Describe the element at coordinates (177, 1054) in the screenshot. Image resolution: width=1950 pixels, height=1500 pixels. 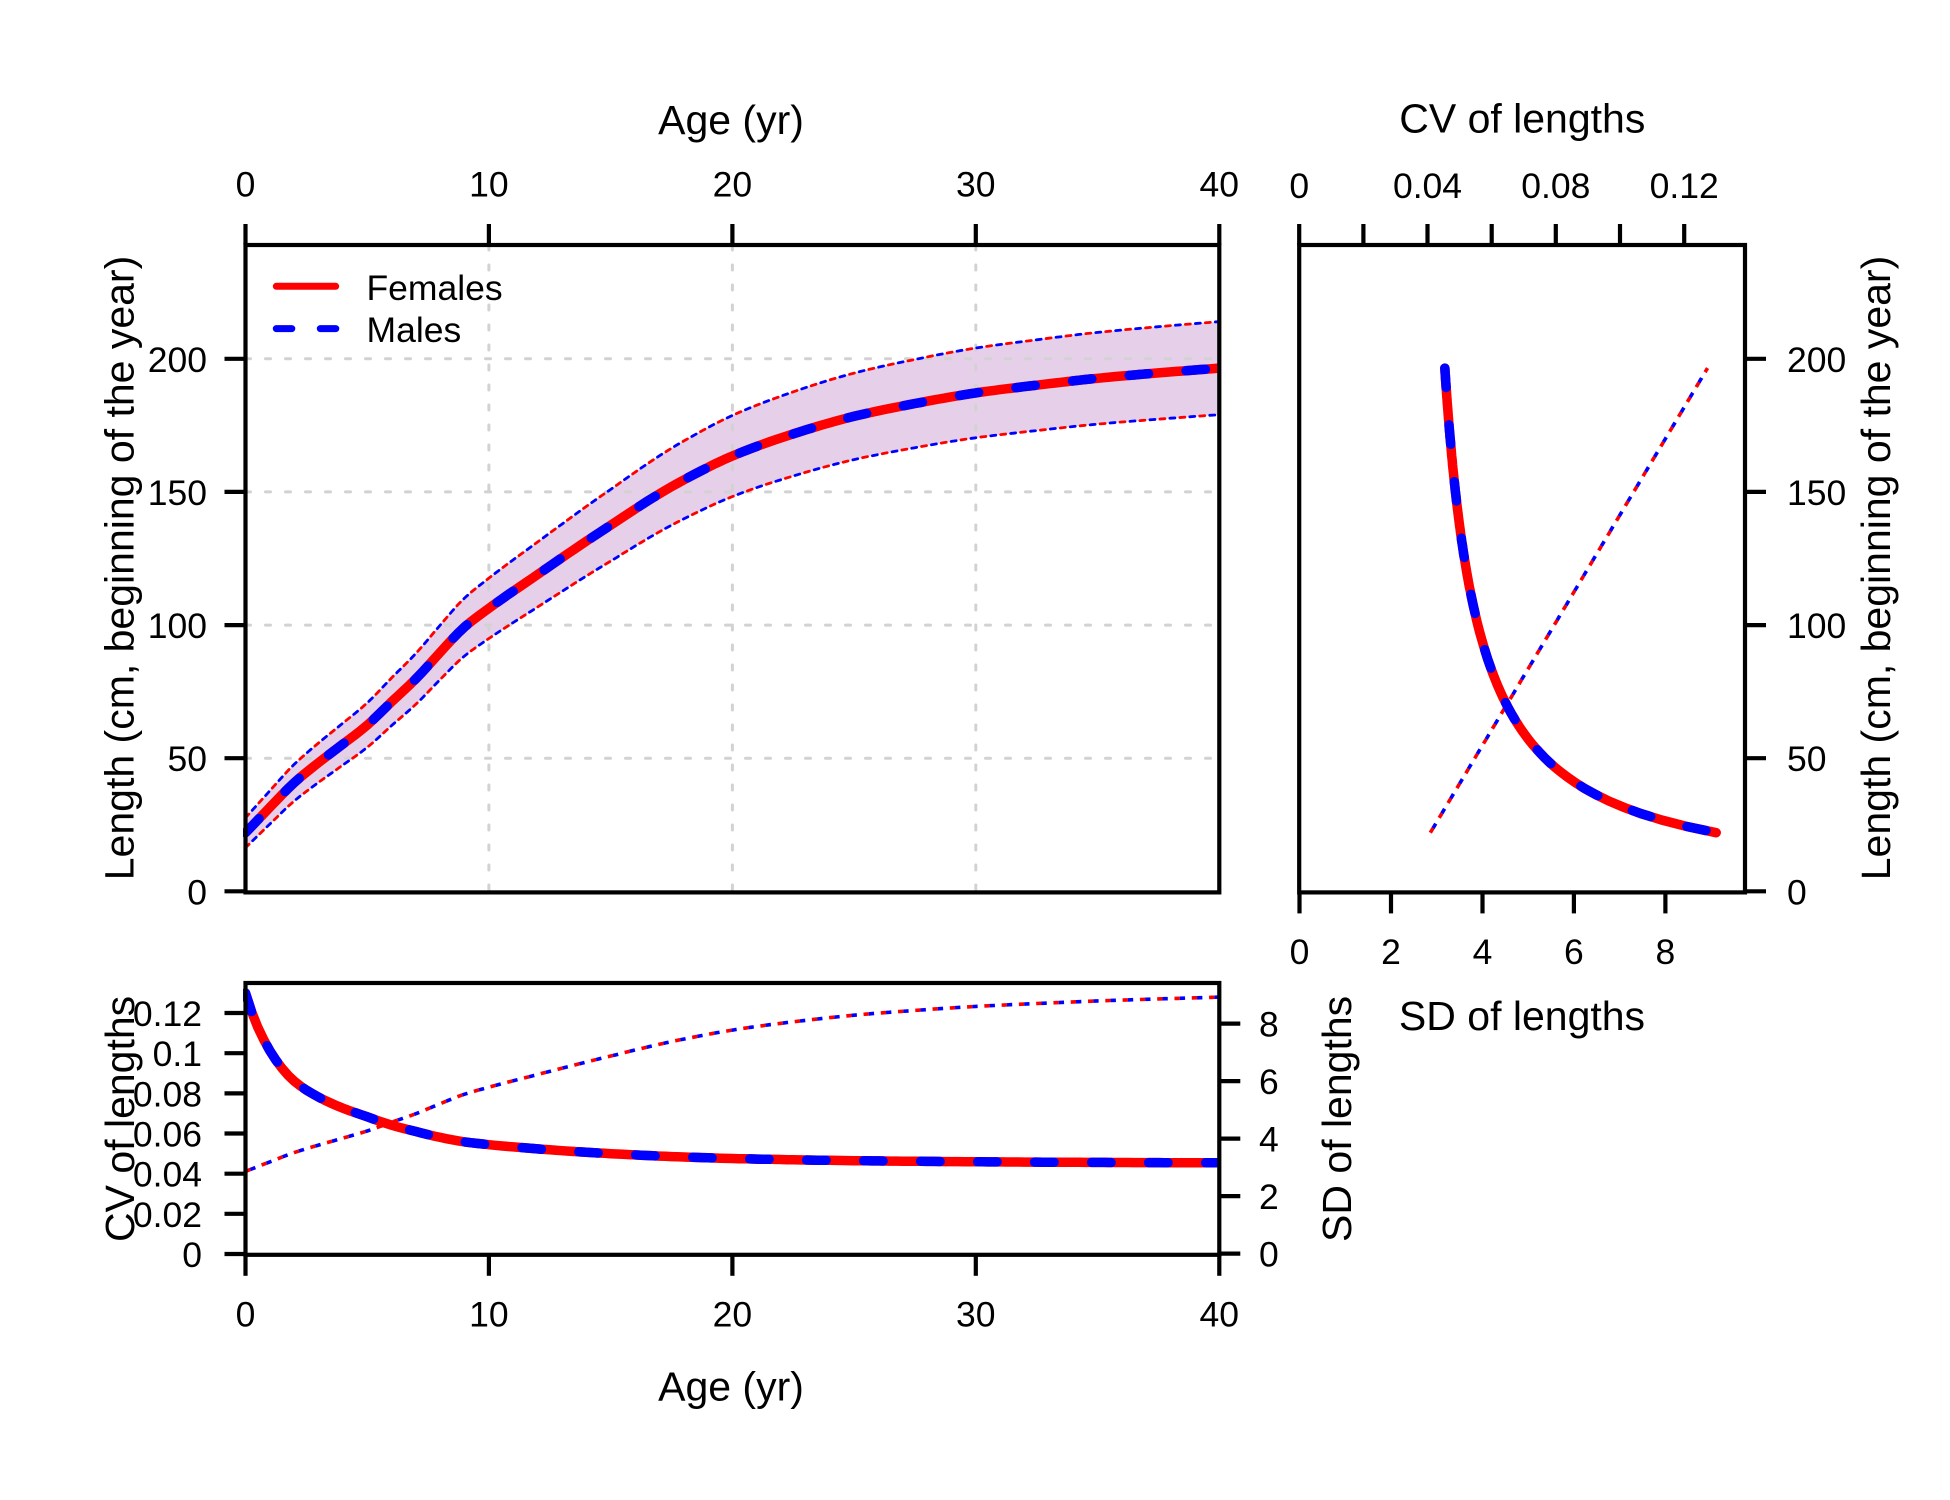
I see `svg-text: 0.1` at that location.